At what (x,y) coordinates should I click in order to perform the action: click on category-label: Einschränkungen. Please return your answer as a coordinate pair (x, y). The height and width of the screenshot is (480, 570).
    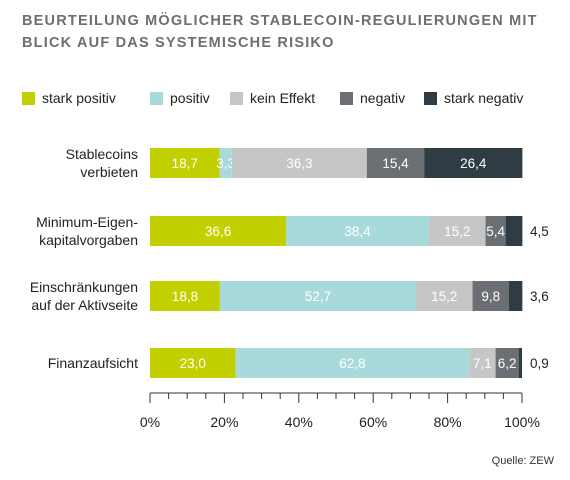
    Looking at the image, I should click on (84, 287).